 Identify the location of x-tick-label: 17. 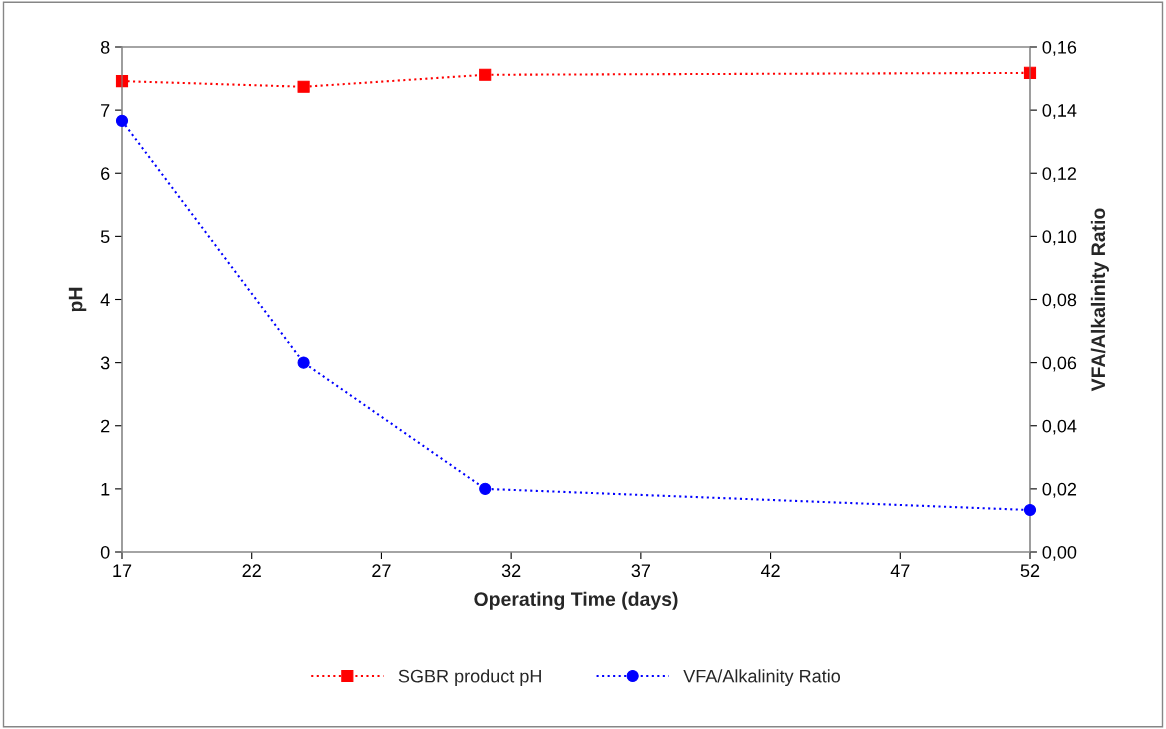
(122, 570).